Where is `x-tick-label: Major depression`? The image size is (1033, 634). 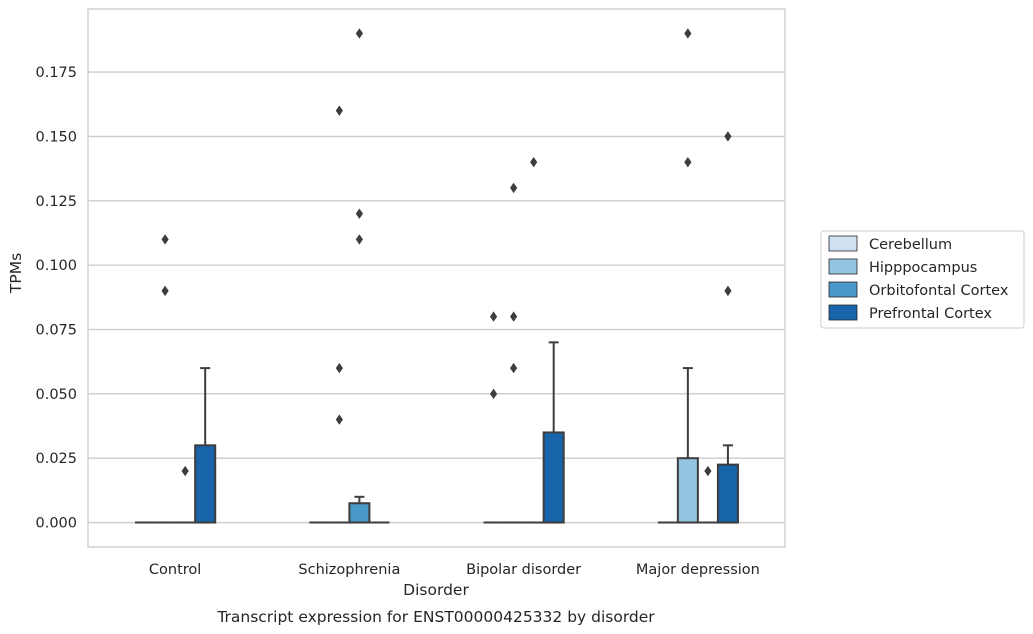
x-tick-label: Major depression is located at coordinates (698, 570).